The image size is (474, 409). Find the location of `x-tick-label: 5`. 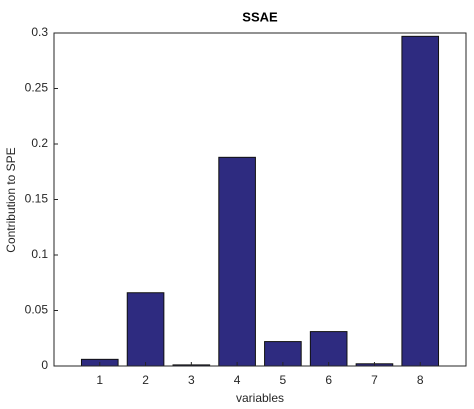

x-tick-label: 5 is located at coordinates (283, 380).